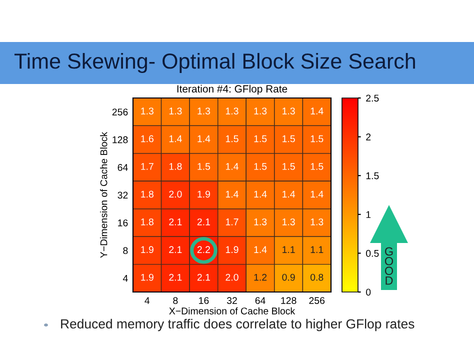  What do you see at coordinates (237, 325) in the screenshot?
I see `text: Reduced memory traffic does correlate to higher GFlop rates` at bounding box center [237, 325].